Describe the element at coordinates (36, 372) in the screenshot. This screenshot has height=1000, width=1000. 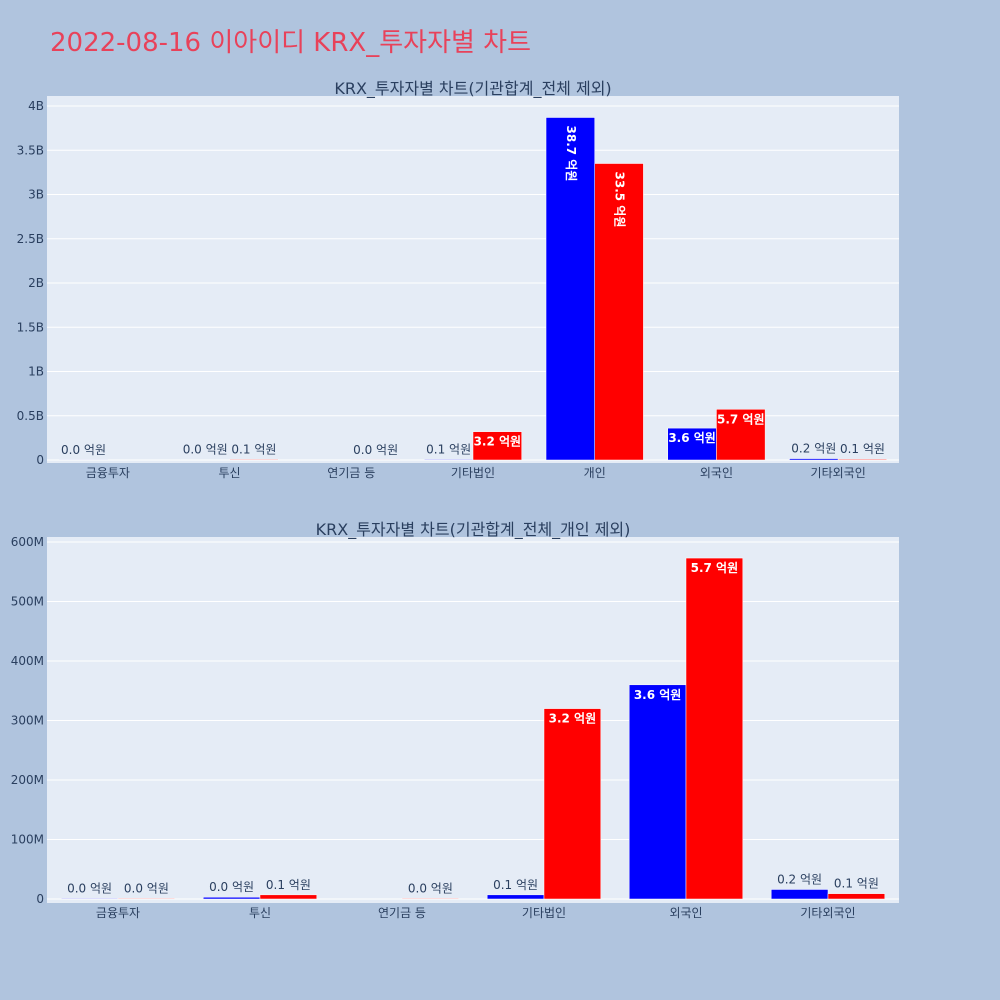
I see `y-tick-label: 1B` at that location.